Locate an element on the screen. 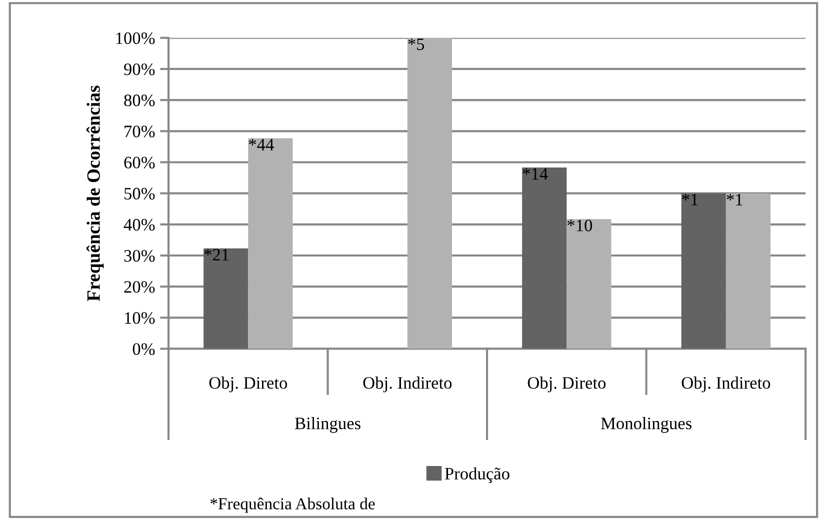  y-tick-label: 60% is located at coordinates (139, 162).